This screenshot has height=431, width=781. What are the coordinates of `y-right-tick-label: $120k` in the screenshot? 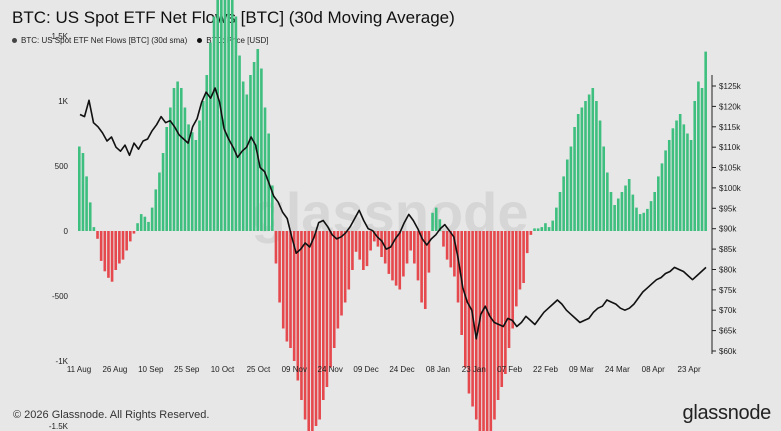 It's located at (730, 106).